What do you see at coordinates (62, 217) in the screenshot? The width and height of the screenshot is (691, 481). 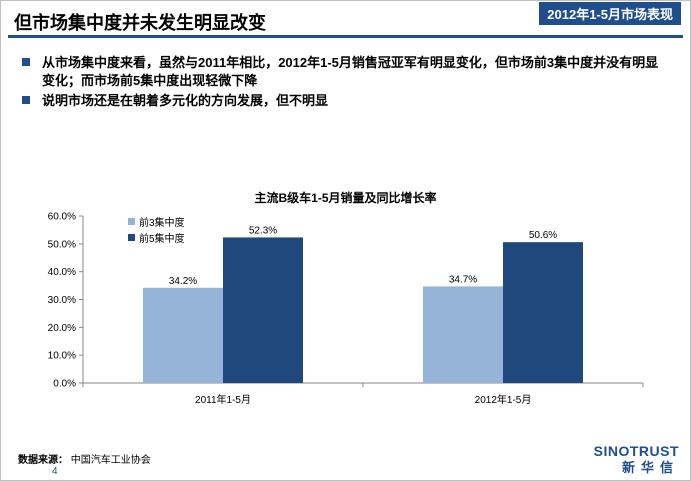 I see `y-tick-label: 60.0%` at bounding box center [62, 217].